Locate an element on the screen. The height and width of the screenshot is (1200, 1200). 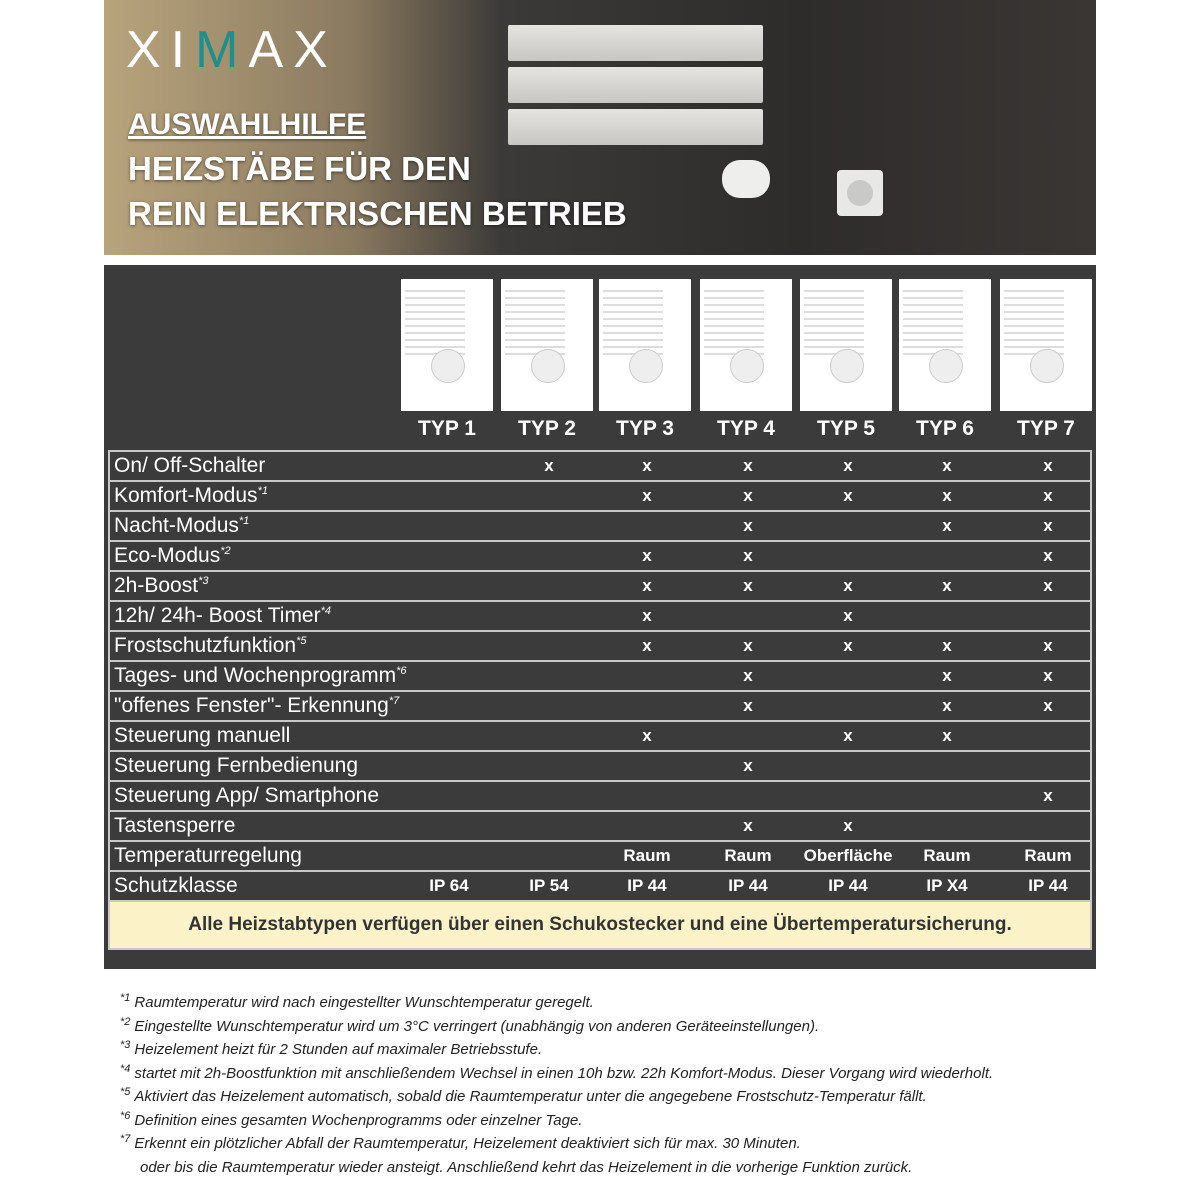
heating-element-image is located at coordinates (746, 179).